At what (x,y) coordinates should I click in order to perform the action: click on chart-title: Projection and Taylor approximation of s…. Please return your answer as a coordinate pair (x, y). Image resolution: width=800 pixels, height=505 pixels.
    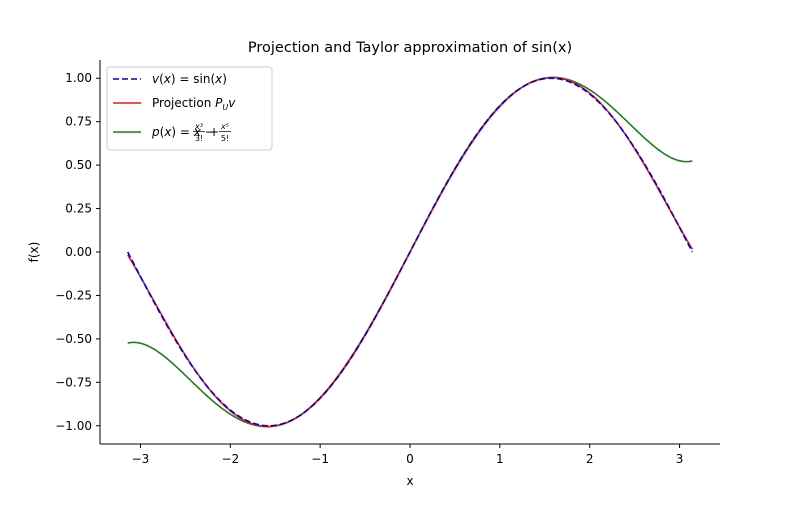
    Looking at the image, I should click on (410, 48).